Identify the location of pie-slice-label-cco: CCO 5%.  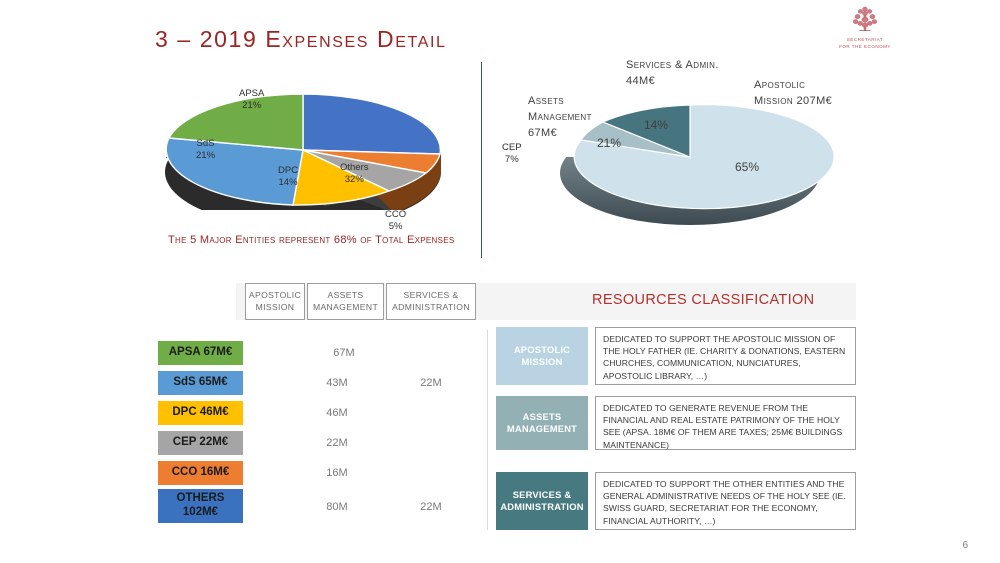
(396, 220).